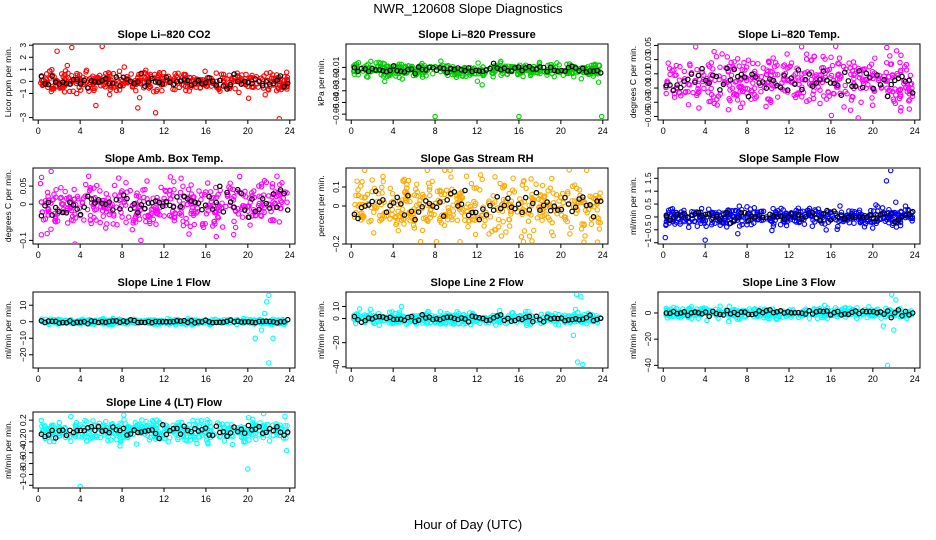  I want to click on y-tick-label: −0.05, so click(648, 116).